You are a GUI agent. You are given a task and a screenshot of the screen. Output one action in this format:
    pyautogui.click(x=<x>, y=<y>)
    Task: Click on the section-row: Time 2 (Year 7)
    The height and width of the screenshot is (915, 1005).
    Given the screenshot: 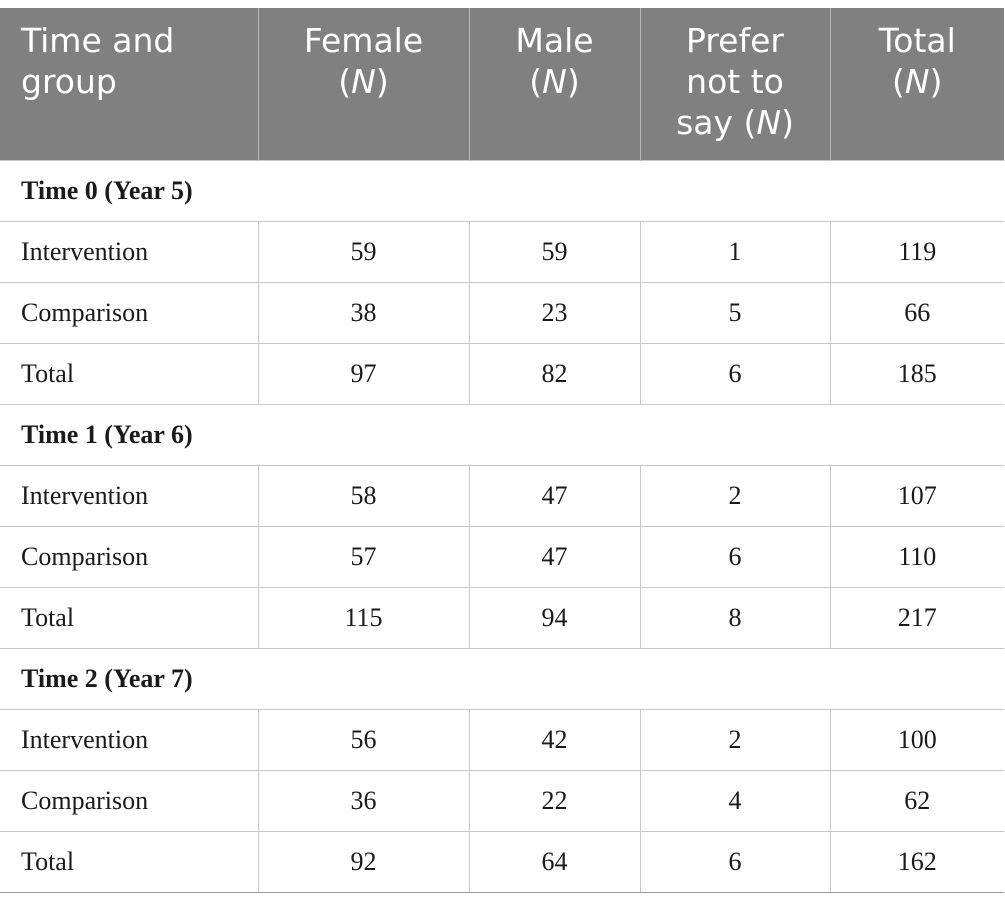 What is the action you would take?
    pyautogui.click(x=502, y=678)
    